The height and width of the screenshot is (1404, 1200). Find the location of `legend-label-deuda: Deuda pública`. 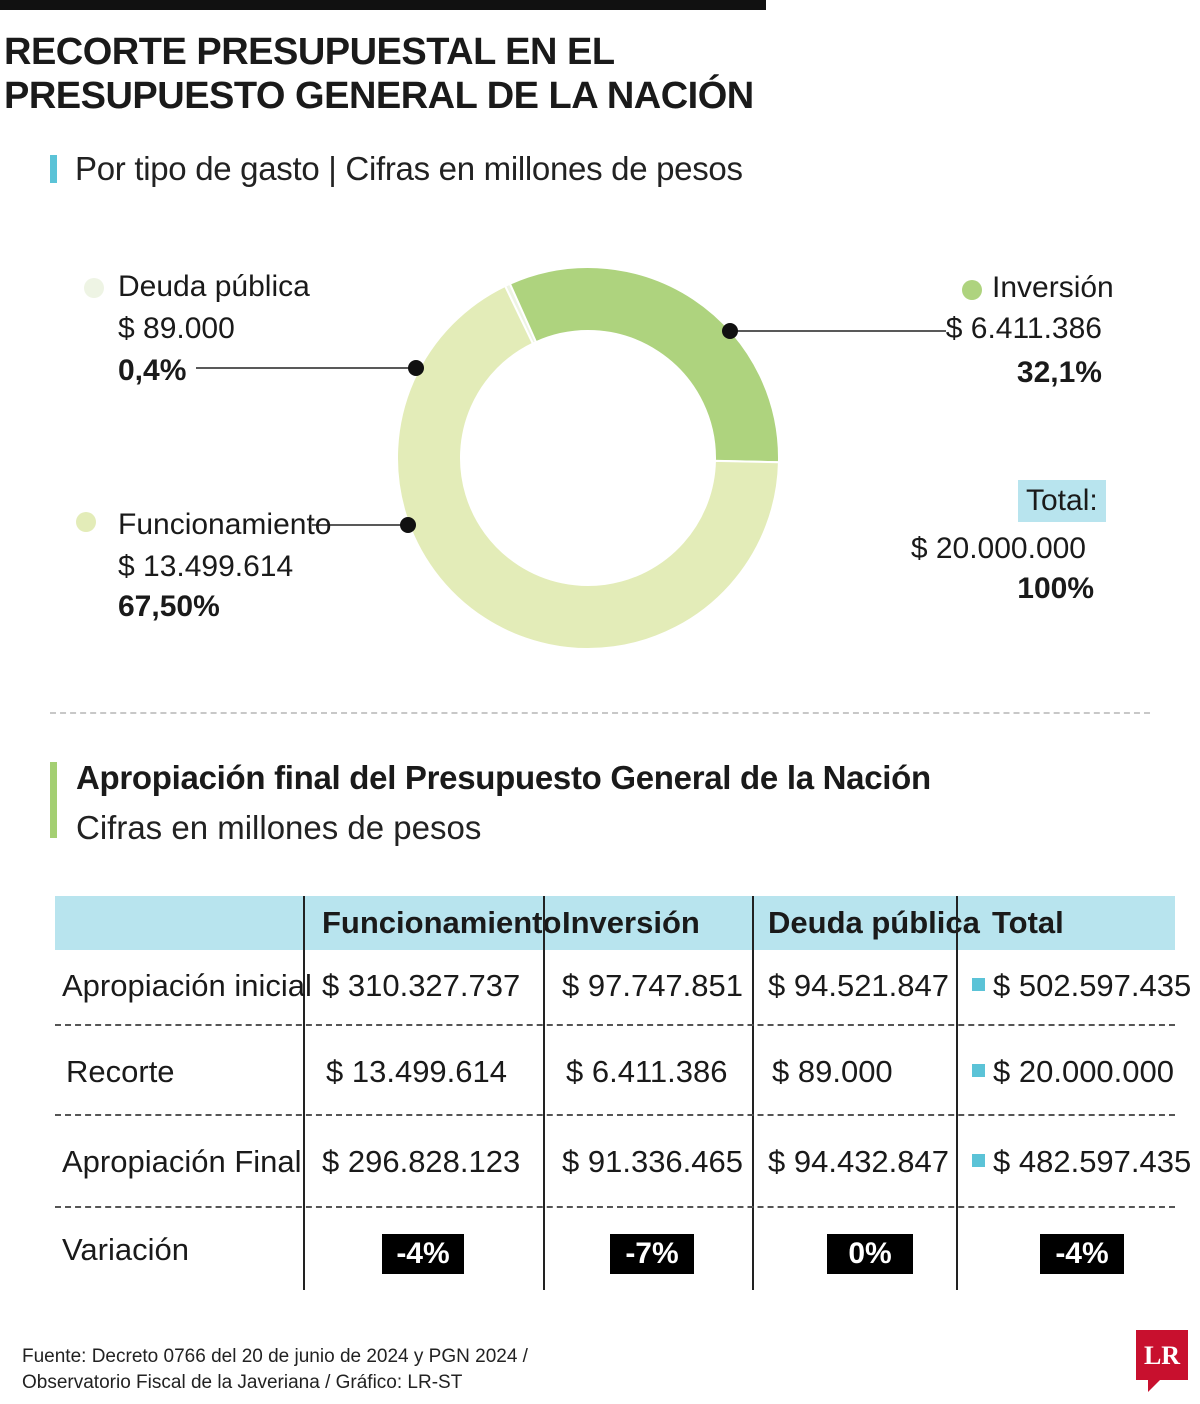

legend-label-deuda: Deuda pública is located at coordinates (214, 286).